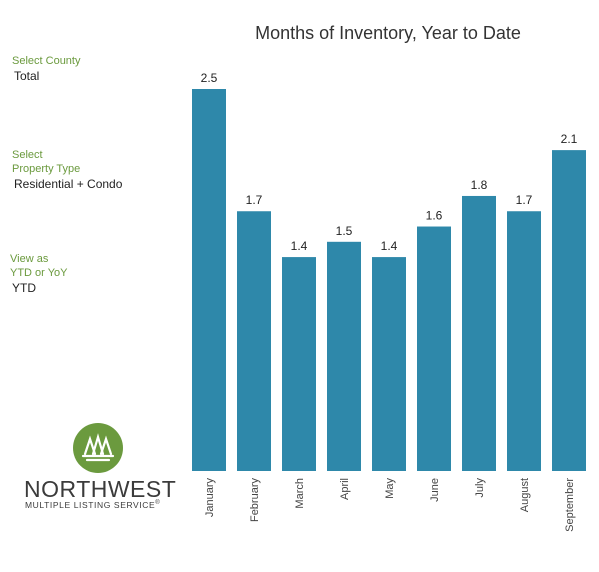 The height and width of the screenshot is (572, 599). What do you see at coordinates (434, 348) in the screenshot?
I see `bar-june` at bounding box center [434, 348].